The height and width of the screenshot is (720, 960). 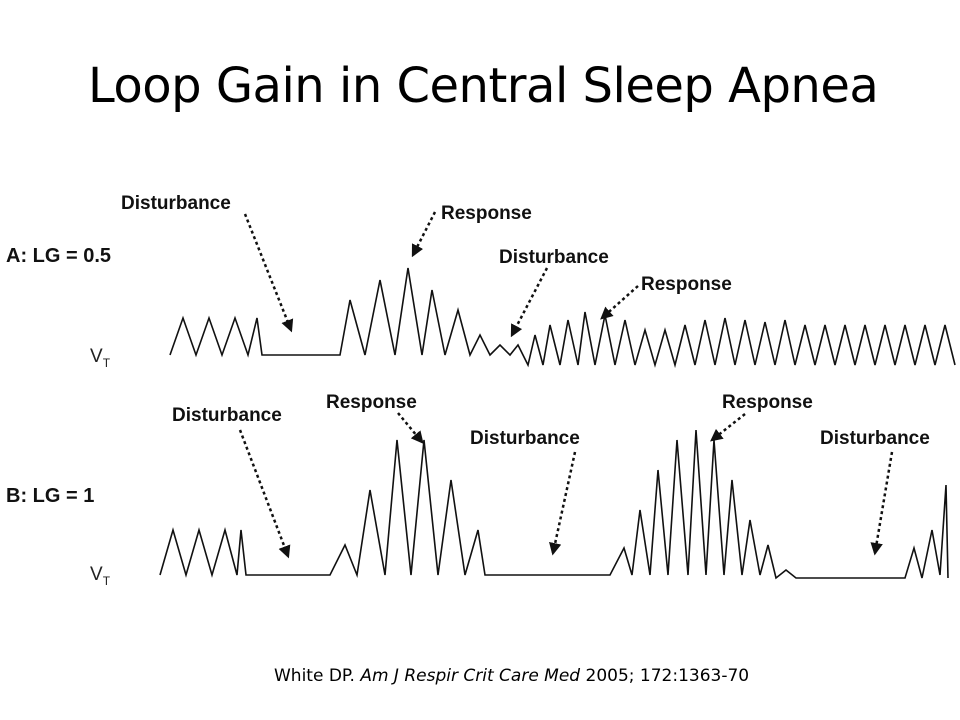 What do you see at coordinates (875, 438) in the screenshot?
I see `panel-b-disturbance-3: Disturbance` at bounding box center [875, 438].